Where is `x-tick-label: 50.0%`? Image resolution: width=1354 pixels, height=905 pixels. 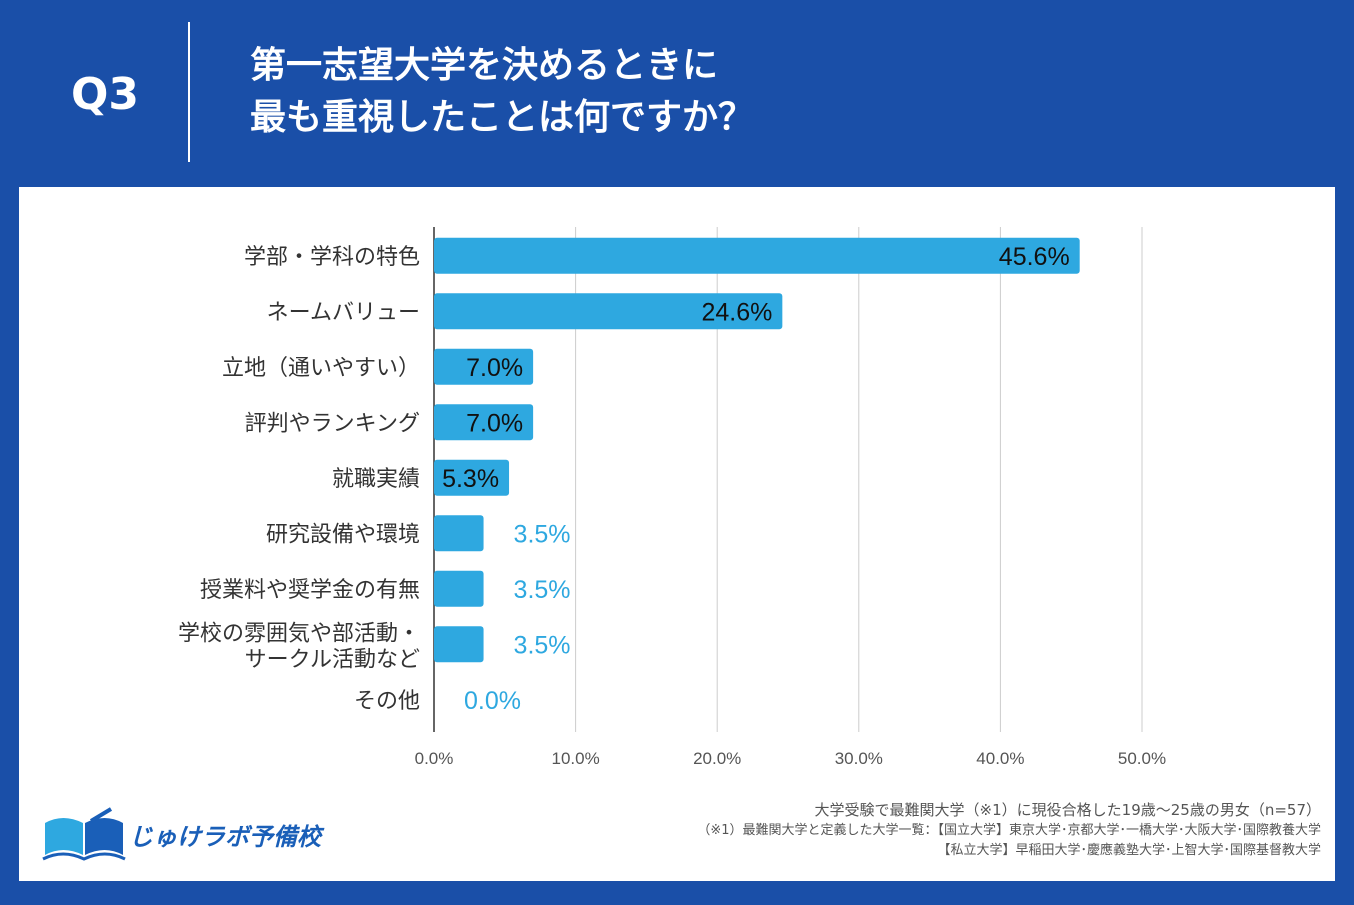 x-tick-label: 50.0% is located at coordinates (1142, 758).